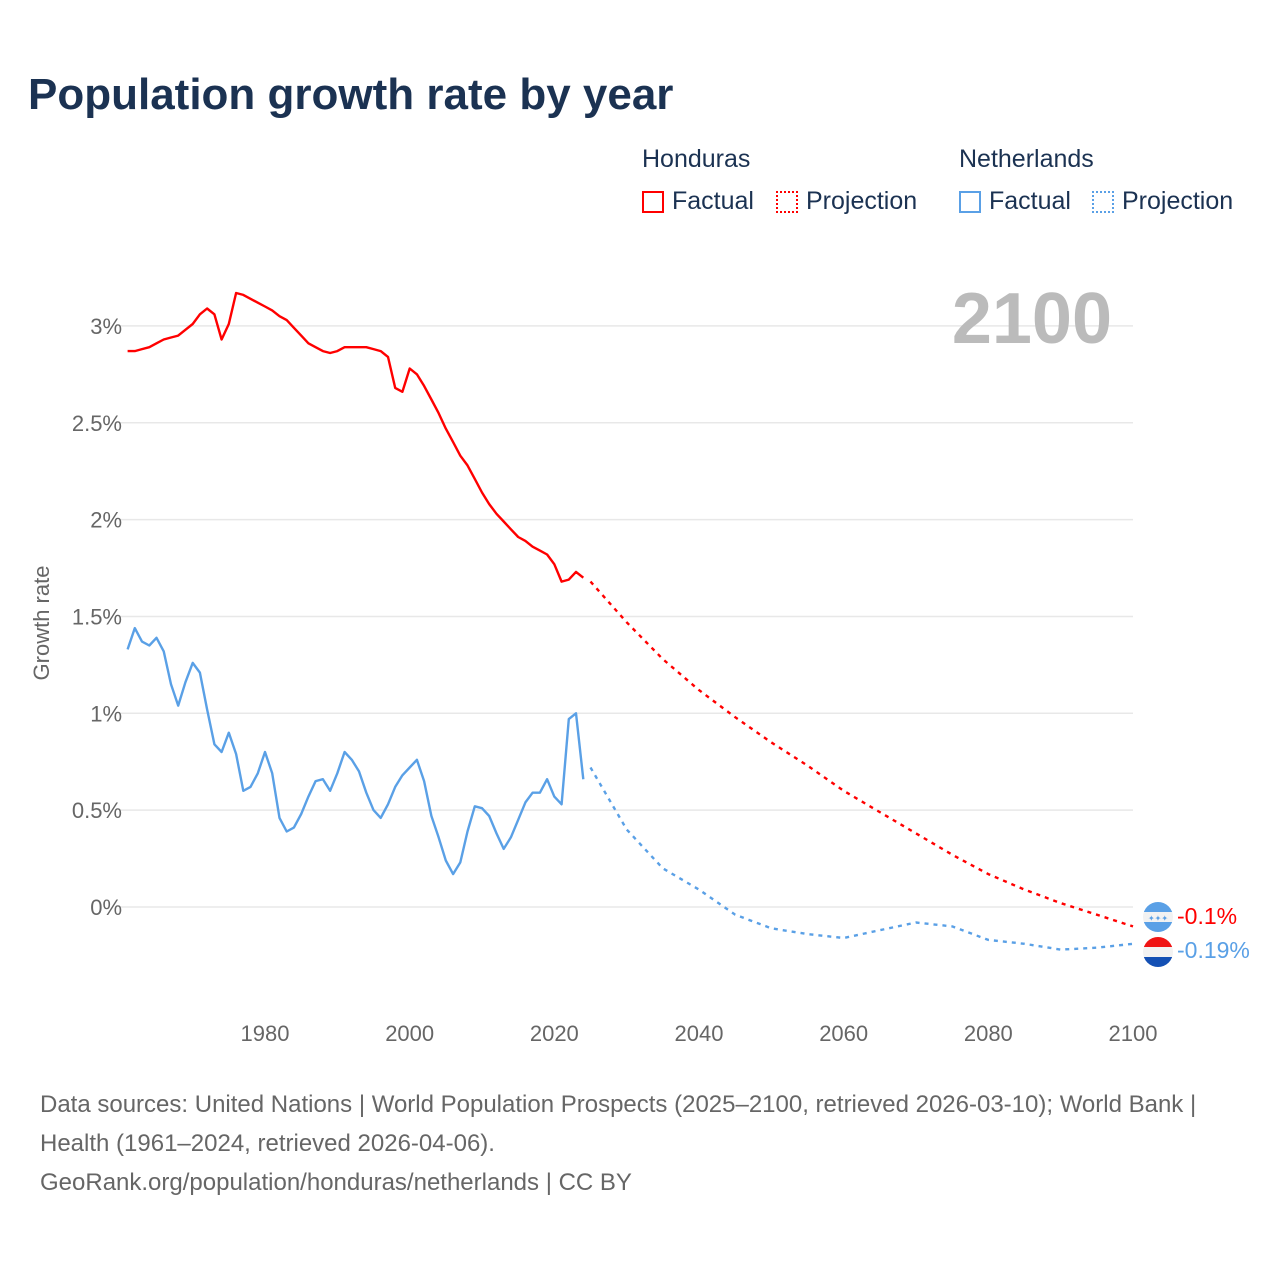  Describe the element at coordinates (1207, 916) in the screenshot. I see `end-label-honduras: -0.1%` at that location.